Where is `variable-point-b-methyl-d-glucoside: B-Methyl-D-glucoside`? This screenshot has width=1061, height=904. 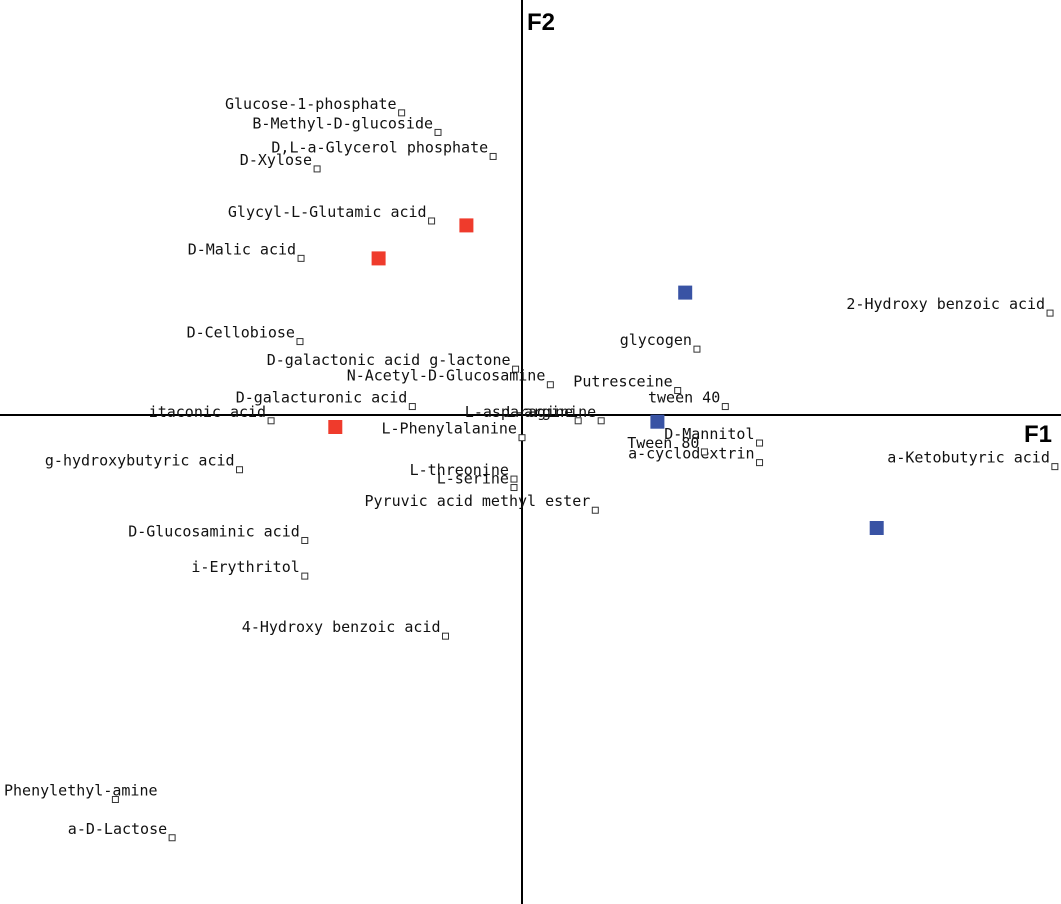
variable-point-b-methyl-d-glucoside: B-Methyl-D-glucoside is located at coordinates (347, 125).